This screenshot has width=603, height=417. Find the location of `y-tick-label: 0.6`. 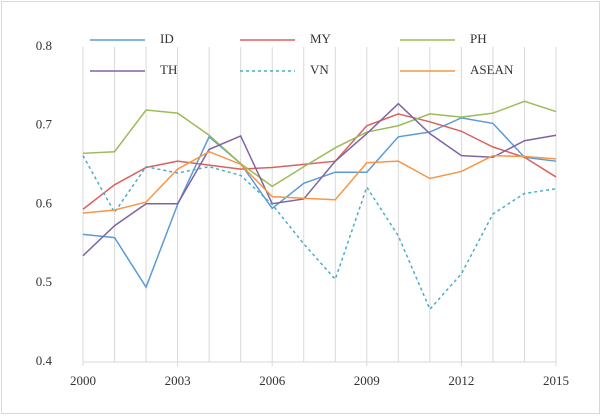

y-tick-label: 0.6 is located at coordinates (44, 202).